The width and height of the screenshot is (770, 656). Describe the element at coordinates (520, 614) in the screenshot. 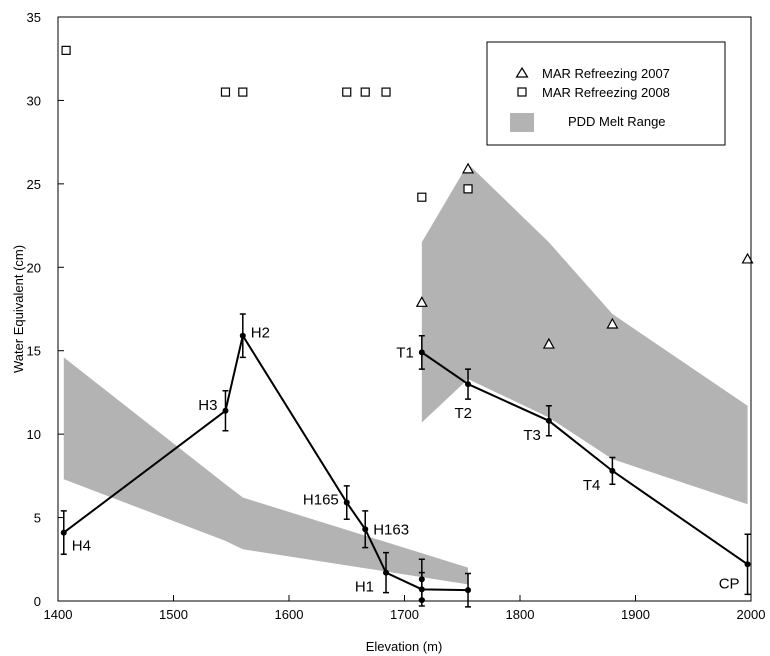

I see `x-tick-label: 1800` at that location.